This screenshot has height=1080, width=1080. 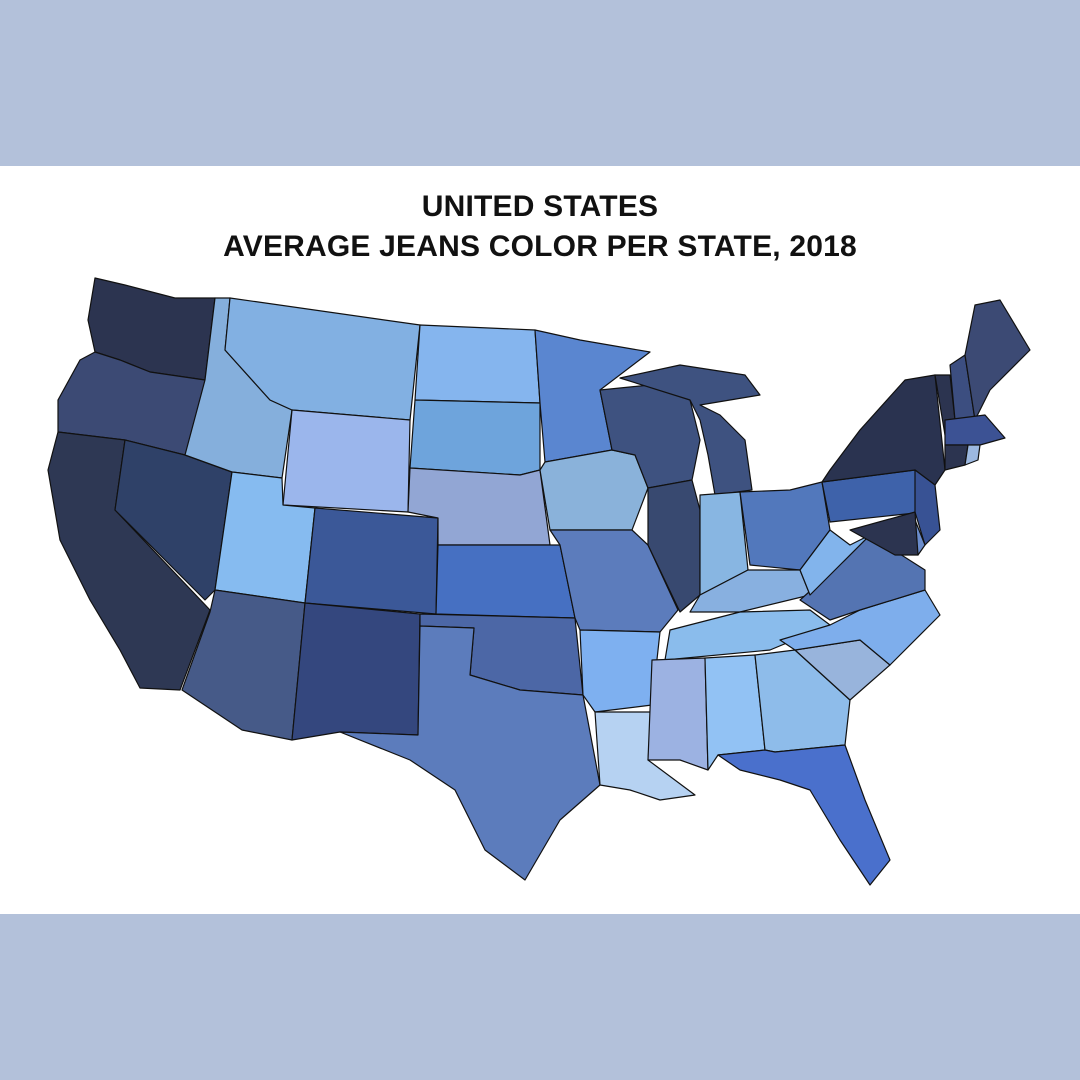 What do you see at coordinates (678, 714) in the screenshot?
I see `state-MS` at bounding box center [678, 714].